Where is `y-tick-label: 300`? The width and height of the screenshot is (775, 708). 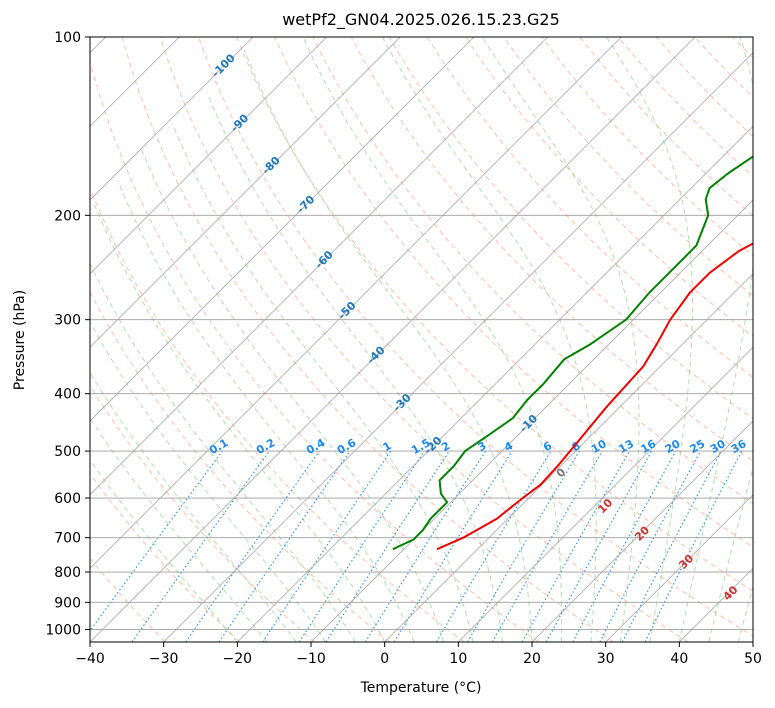
y-tick-label: 300 is located at coordinates (67, 321).